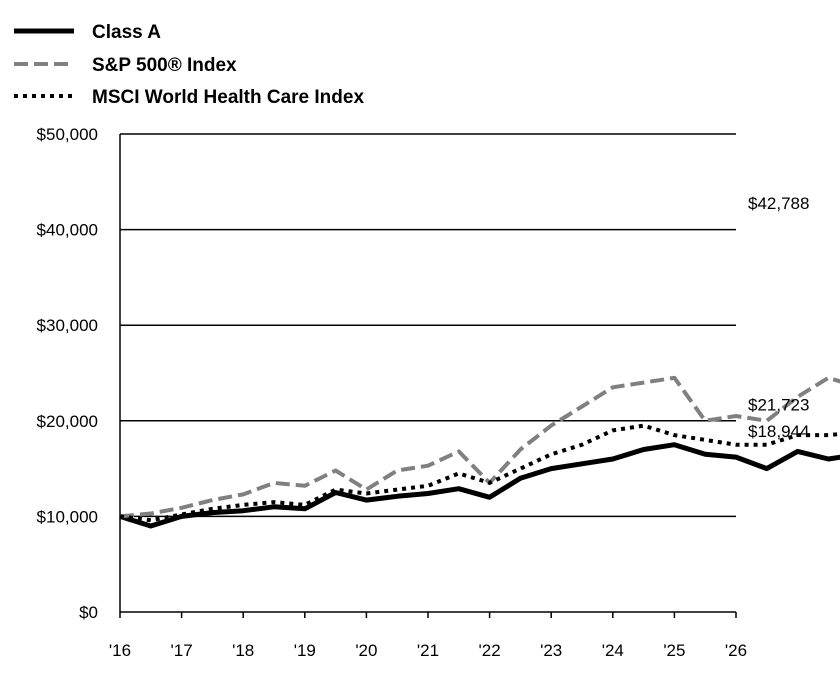 This screenshot has width=840, height=696. I want to click on x-tick-label: '24, so click(613, 650).